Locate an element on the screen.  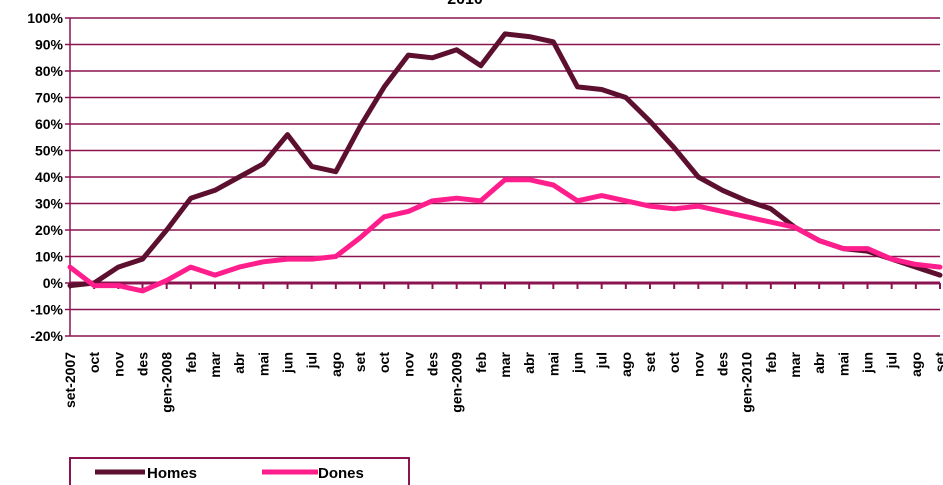
y-tick-label: 10% is located at coordinates (49, 257).